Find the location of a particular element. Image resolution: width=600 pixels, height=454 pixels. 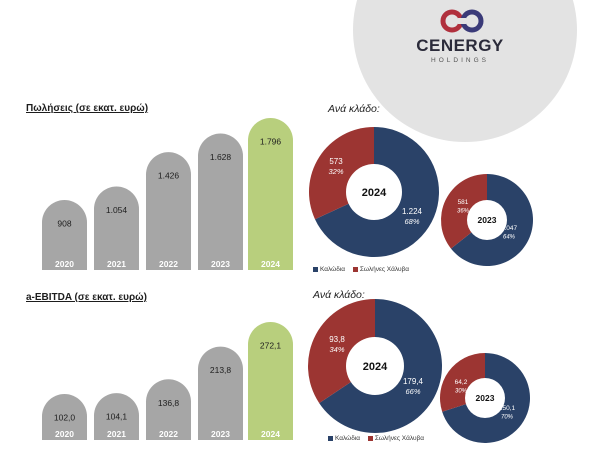

ebitda-2023-donut-hole is located at coordinates (485, 398).